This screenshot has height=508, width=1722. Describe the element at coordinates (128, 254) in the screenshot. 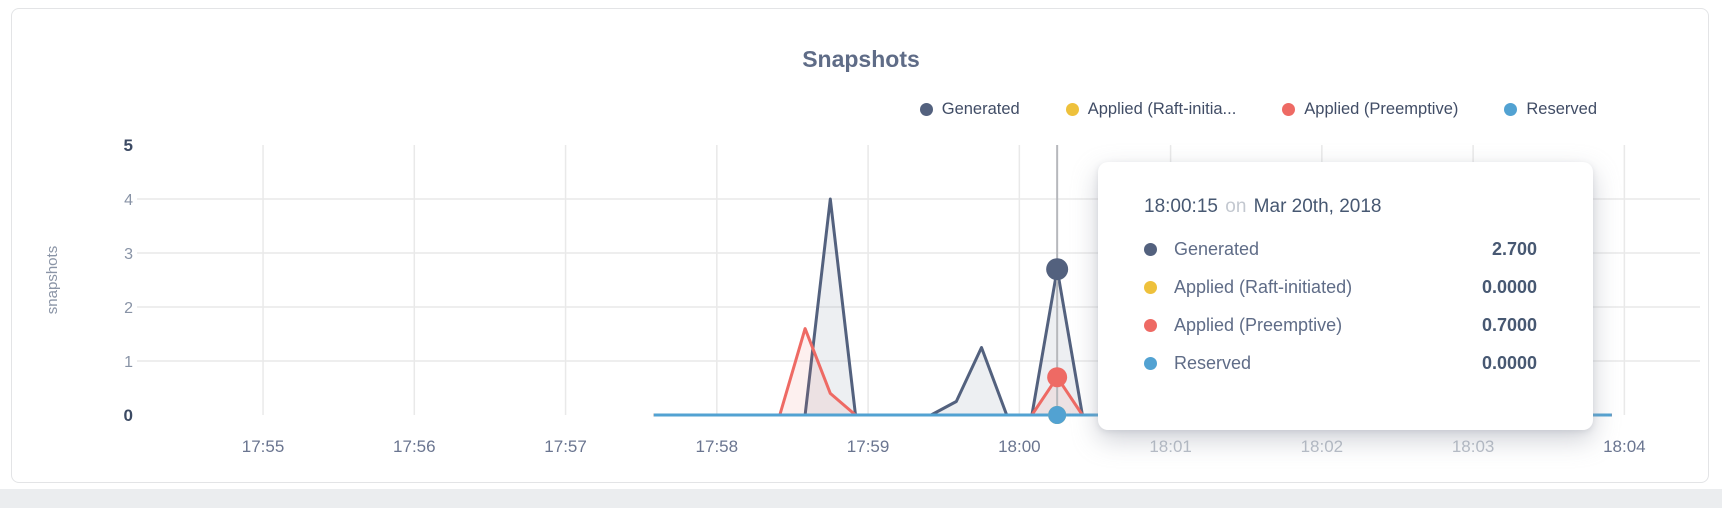

I see `y-tick-label: 3` at that location.